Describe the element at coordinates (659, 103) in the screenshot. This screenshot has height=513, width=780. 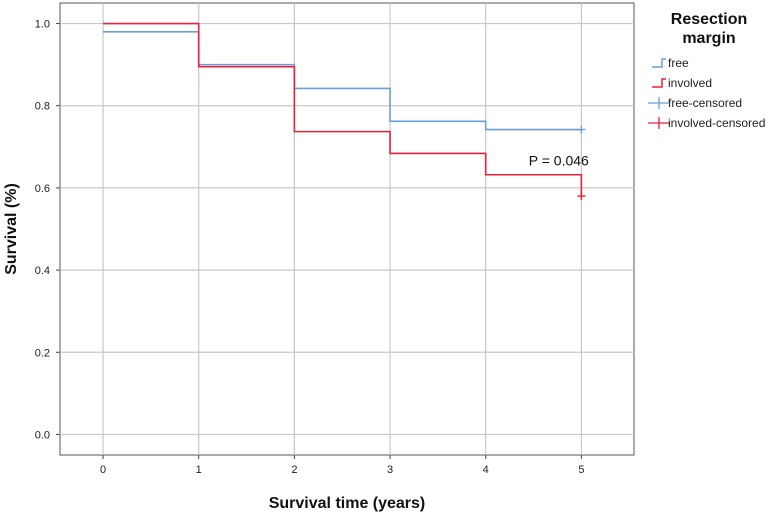
I see `legend-swatch-free-censored` at that location.